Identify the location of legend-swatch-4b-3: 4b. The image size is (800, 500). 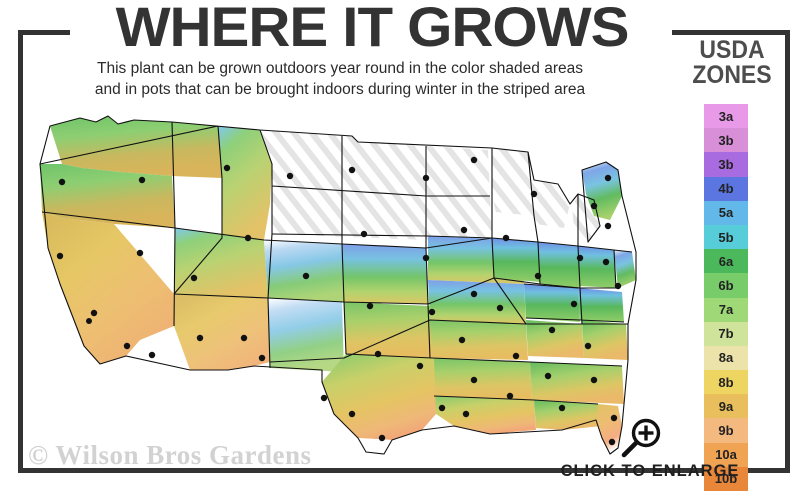
(726, 188).